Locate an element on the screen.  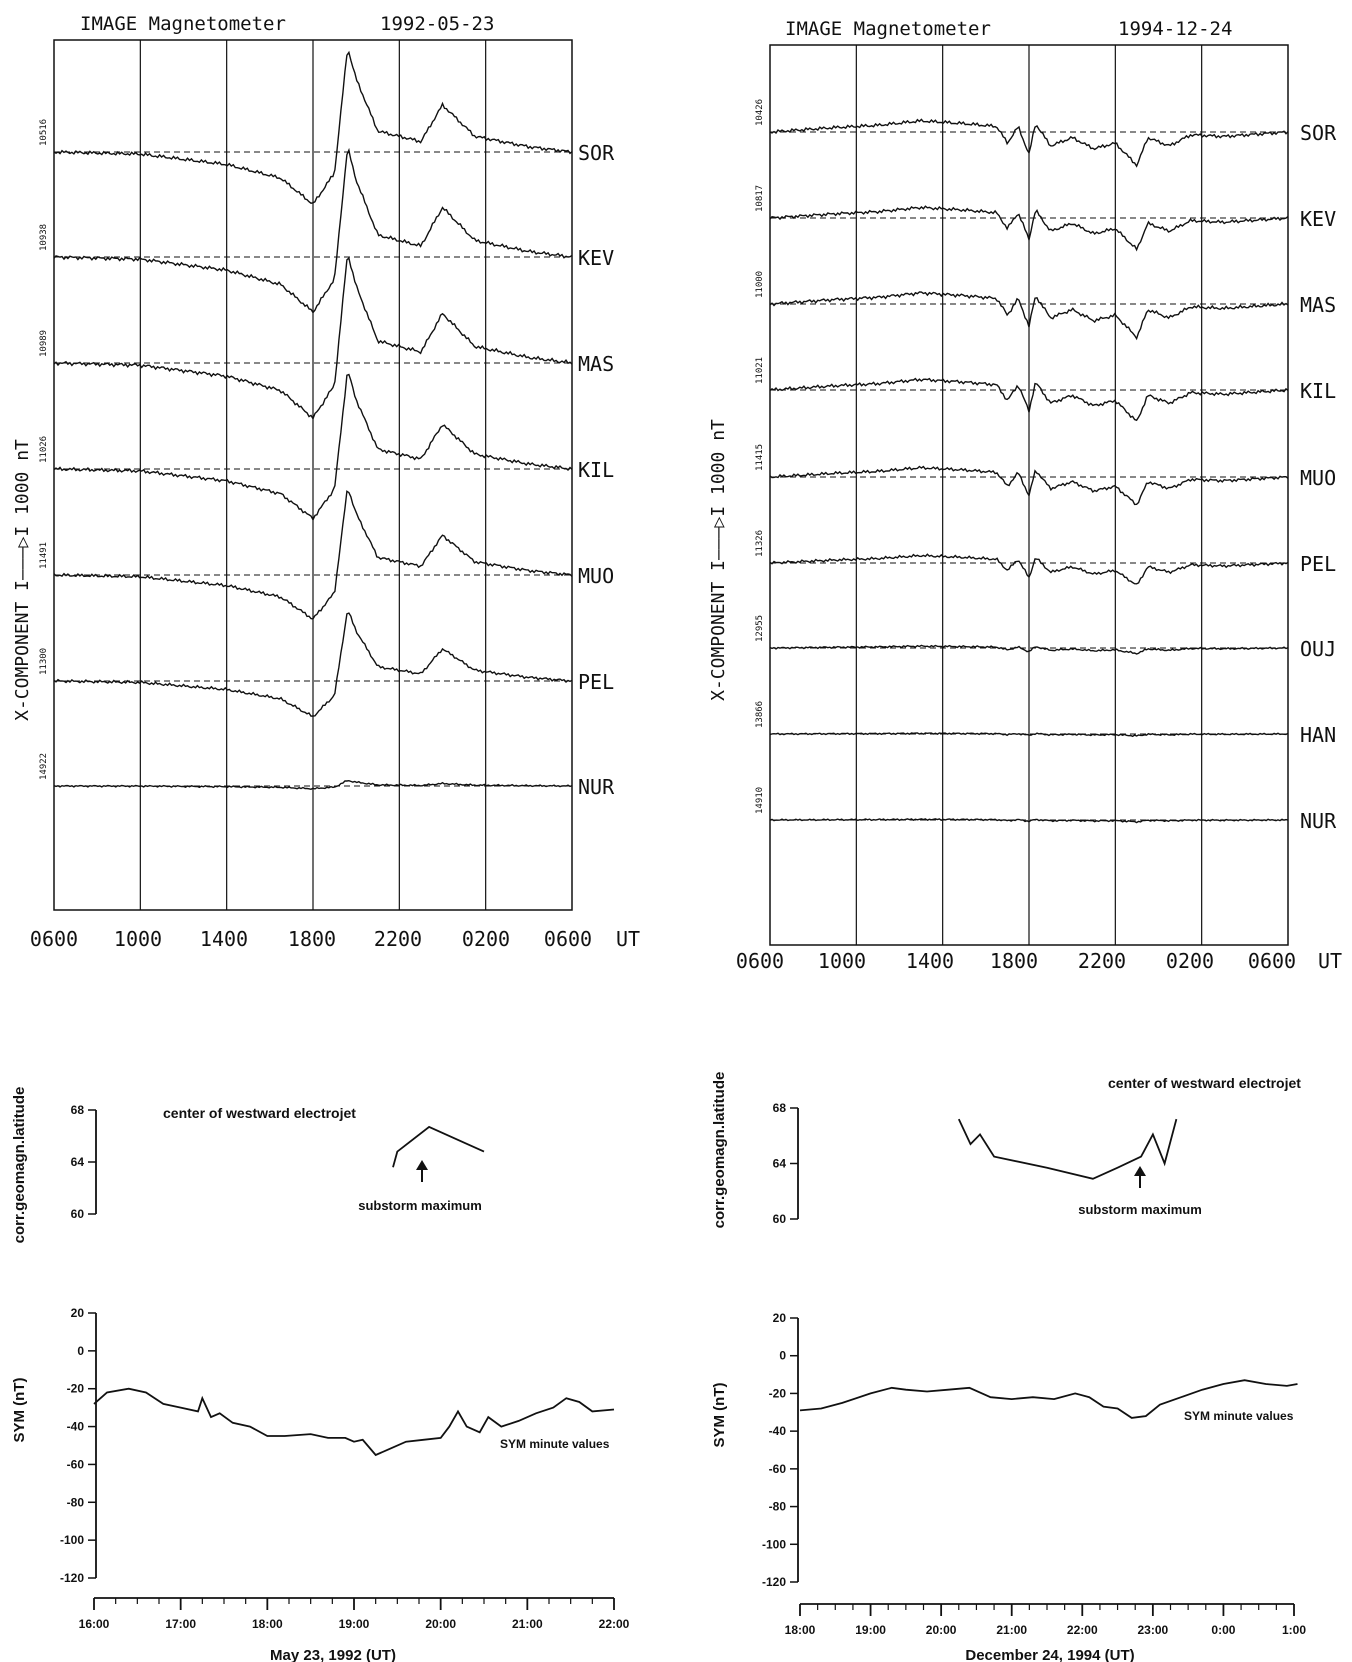
mag2-xunit: UT is located at coordinates (1330, 961).